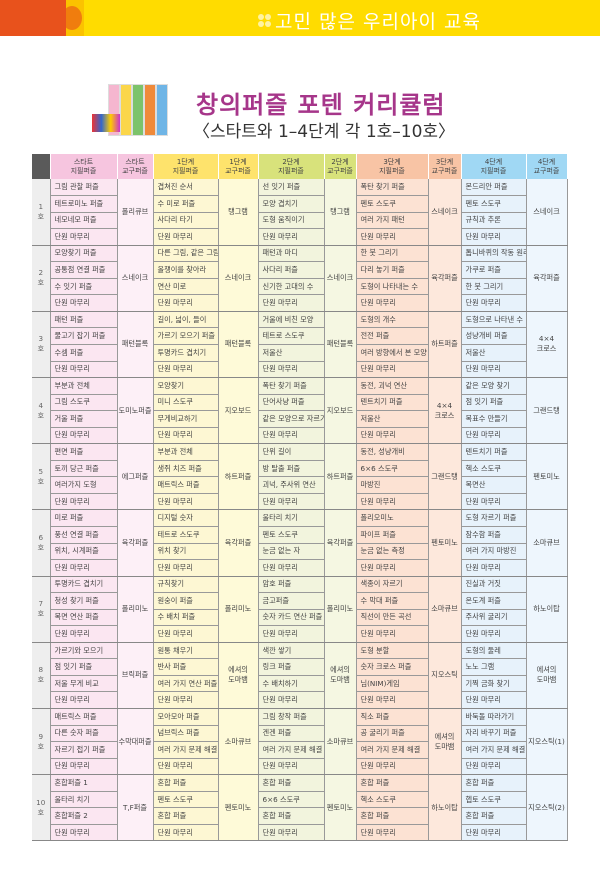 The image size is (600, 879). I want to click on issue-number: 6 호, so click(41, 543).